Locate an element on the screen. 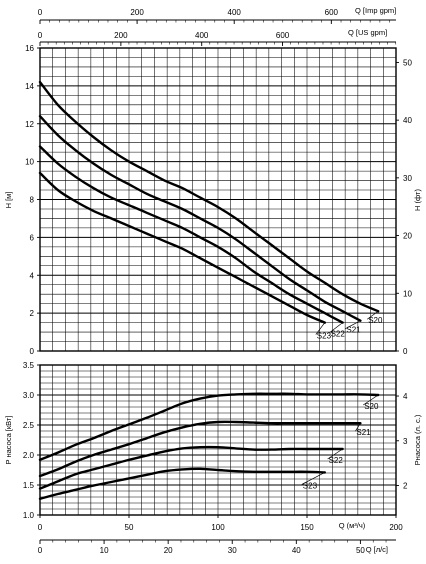 The image size is (426, 564). head-curve-s23-leader is located at coordinates (320, 328).